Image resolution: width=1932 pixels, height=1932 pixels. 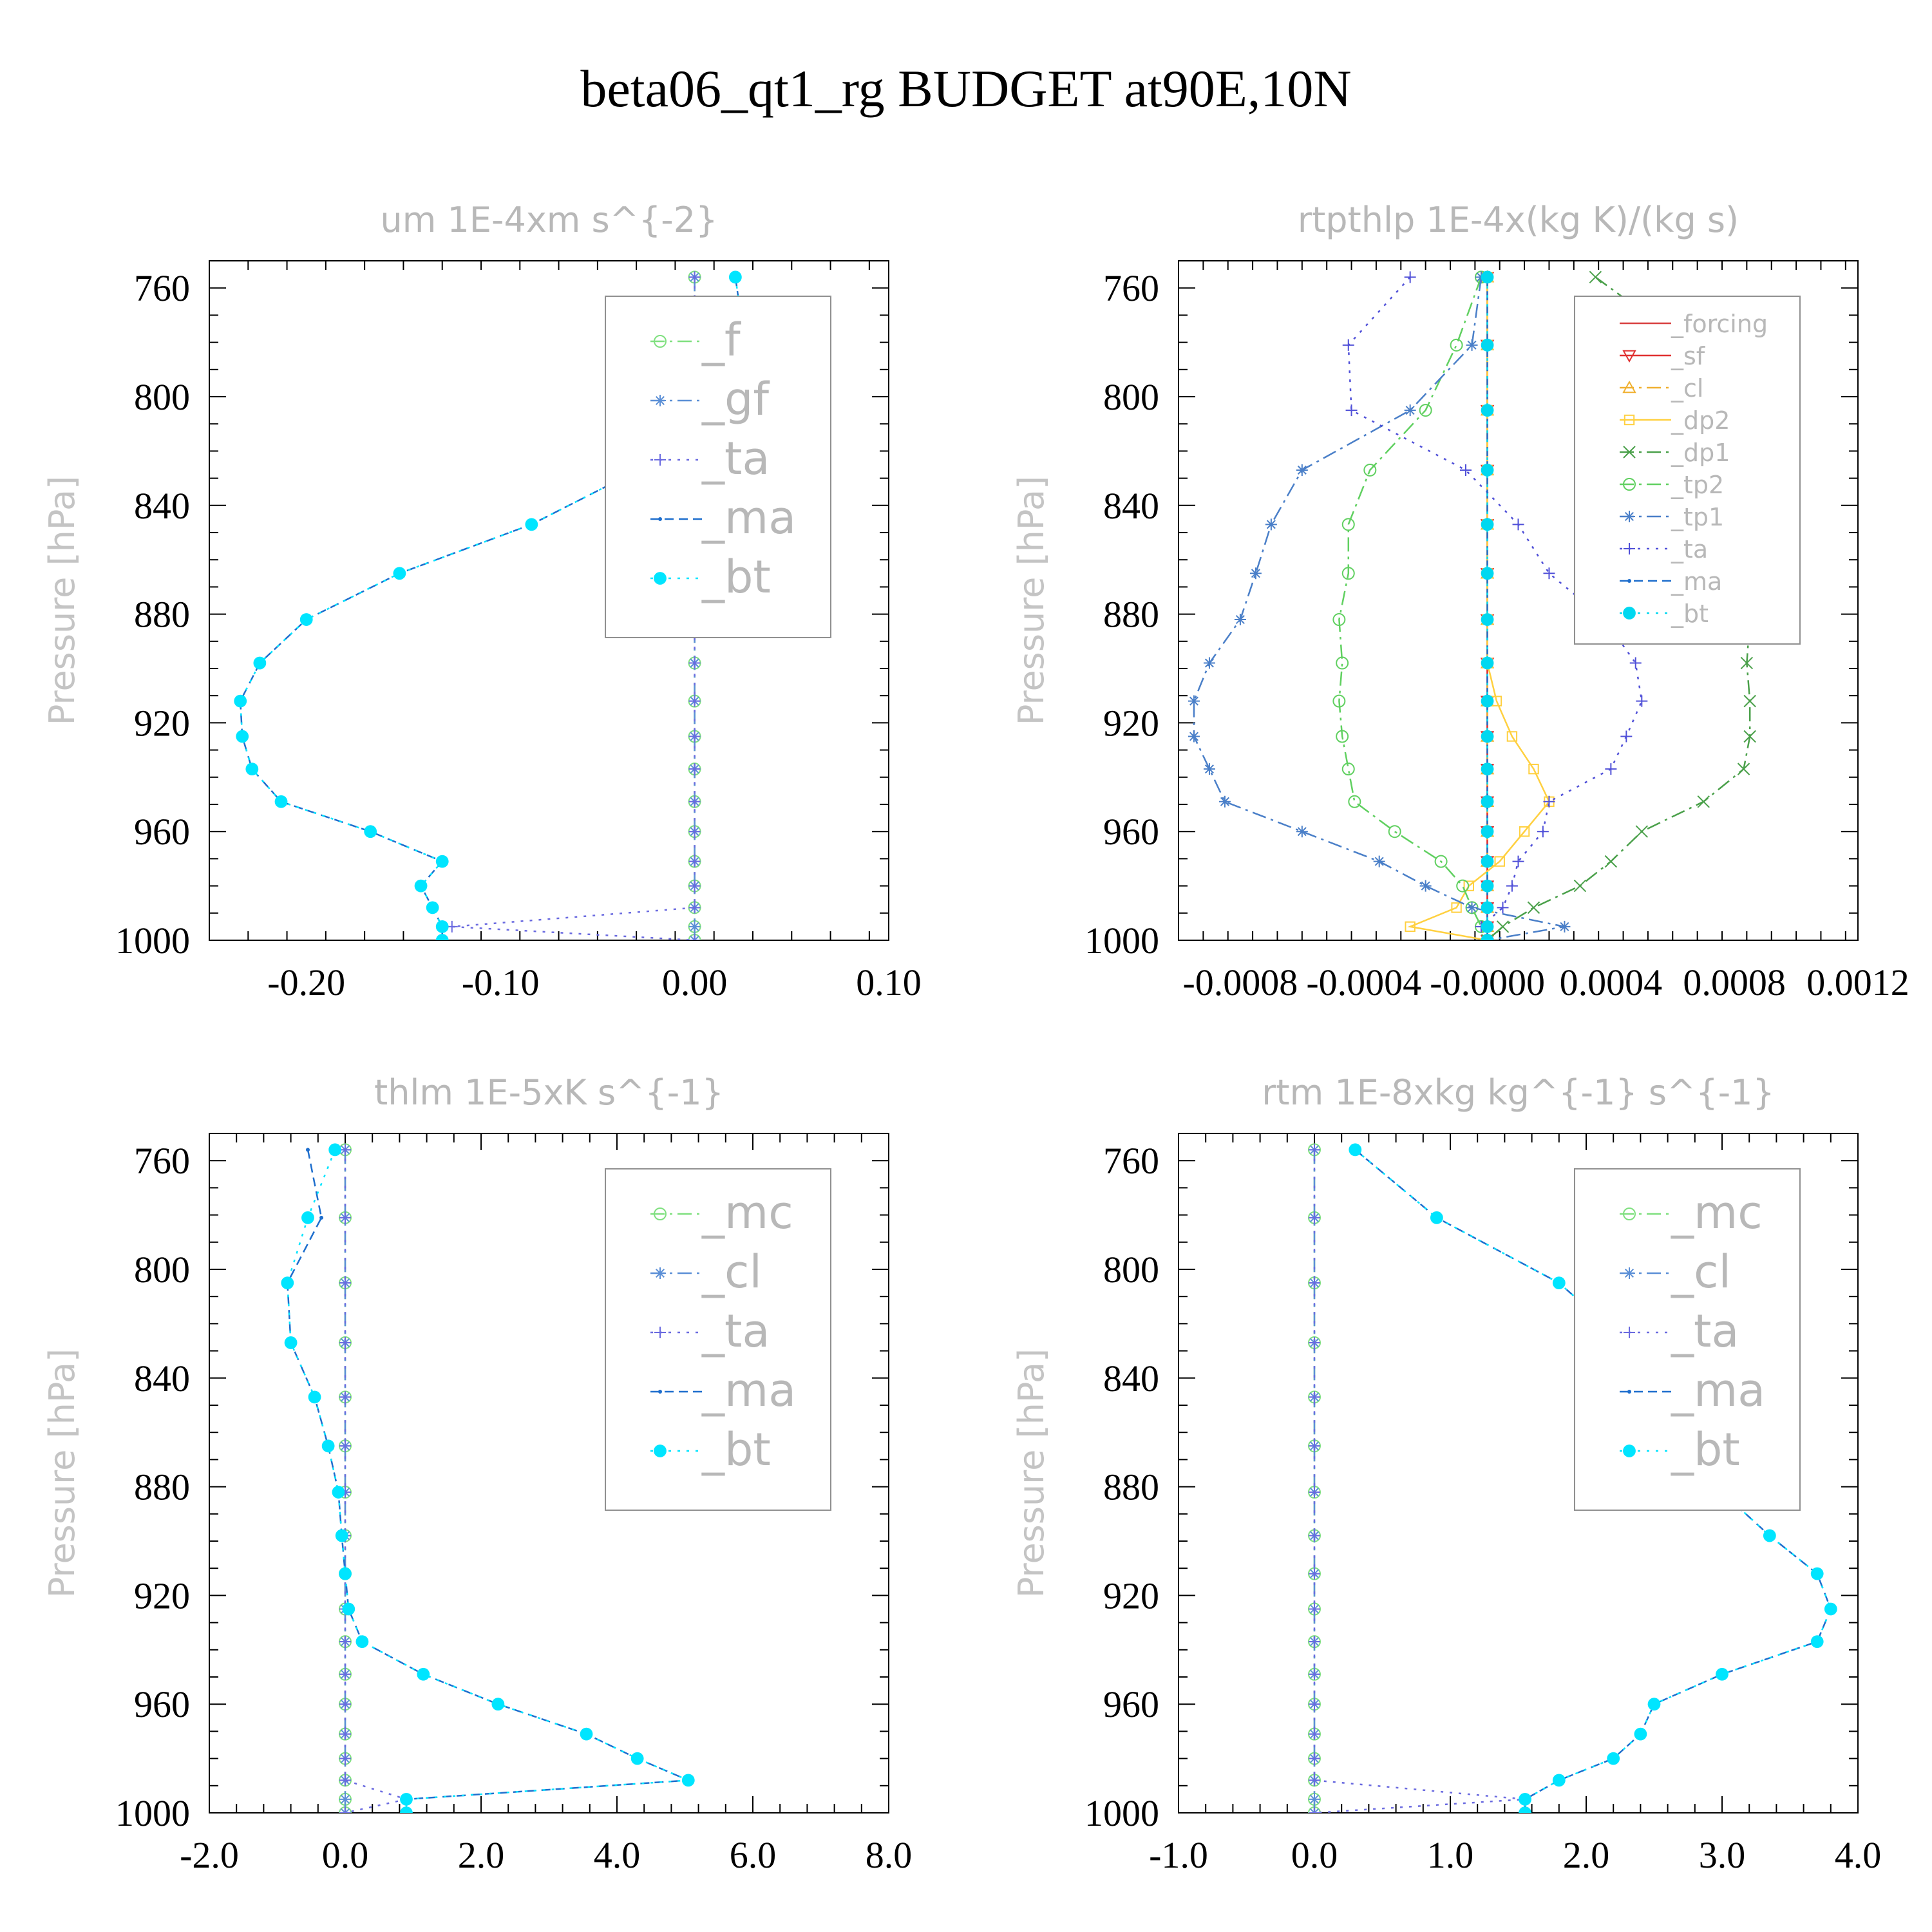 What do you see at coordinates (1131, 832) in the screenshot?
I see `y-tick-label: 960` at bounding box center [1131, 832].